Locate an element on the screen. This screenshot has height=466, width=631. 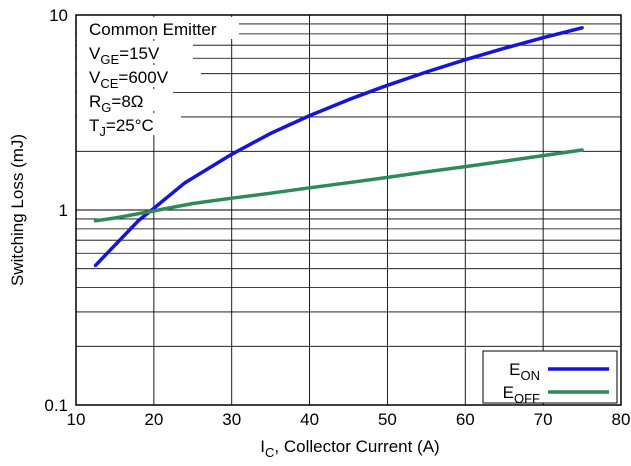
condition-part: T is located at coordinates (94, 125).